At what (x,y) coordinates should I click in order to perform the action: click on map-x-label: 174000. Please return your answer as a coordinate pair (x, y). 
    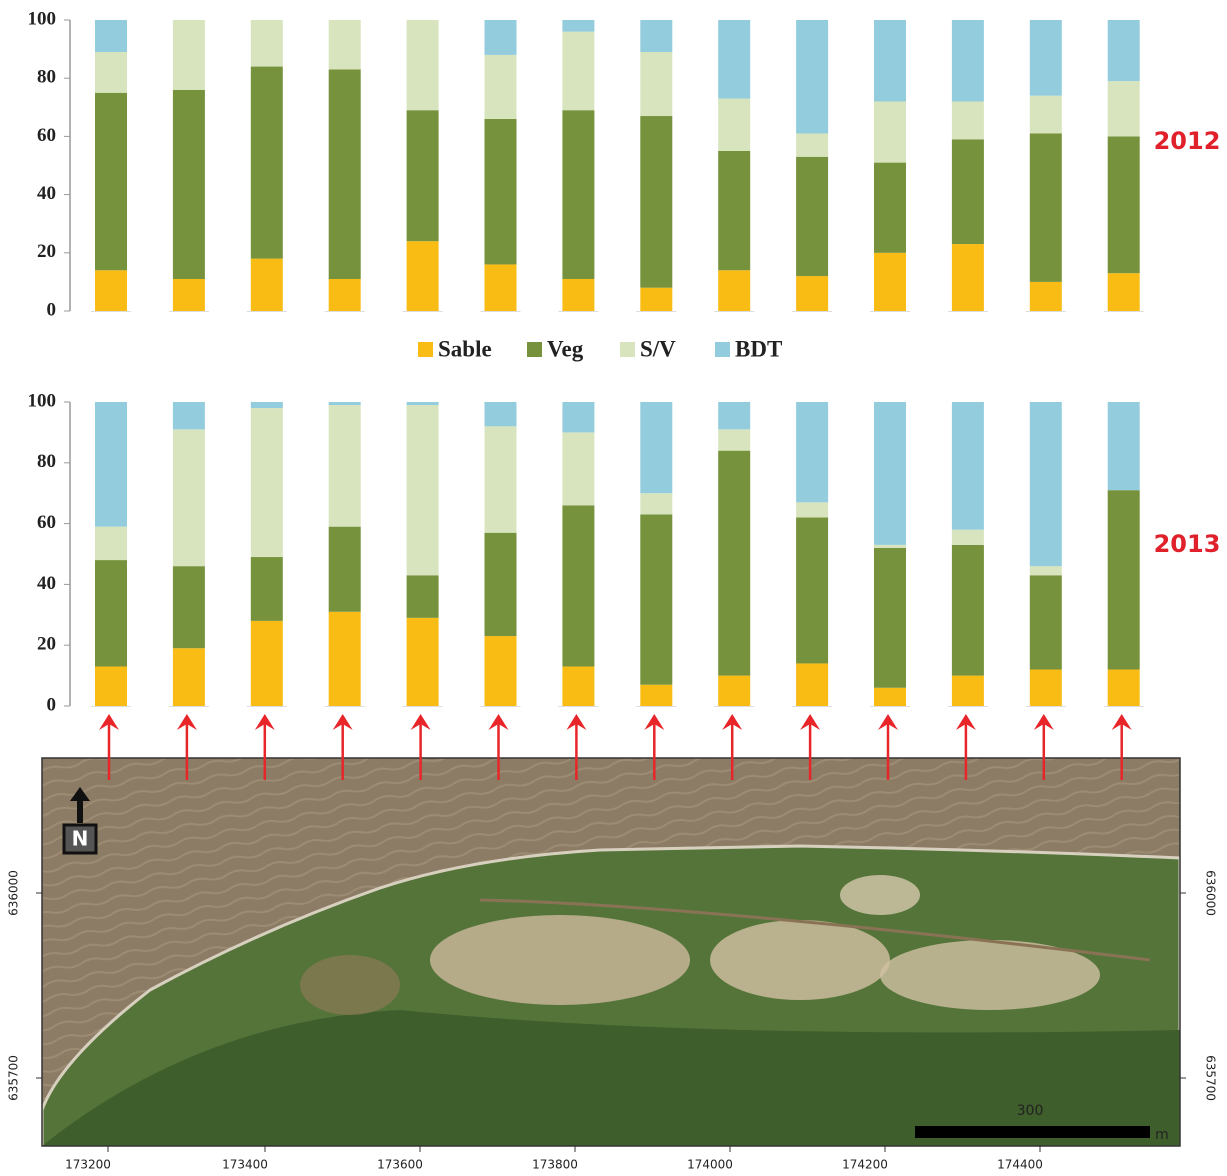
    Looking at the image, I should click on (710, 1165).